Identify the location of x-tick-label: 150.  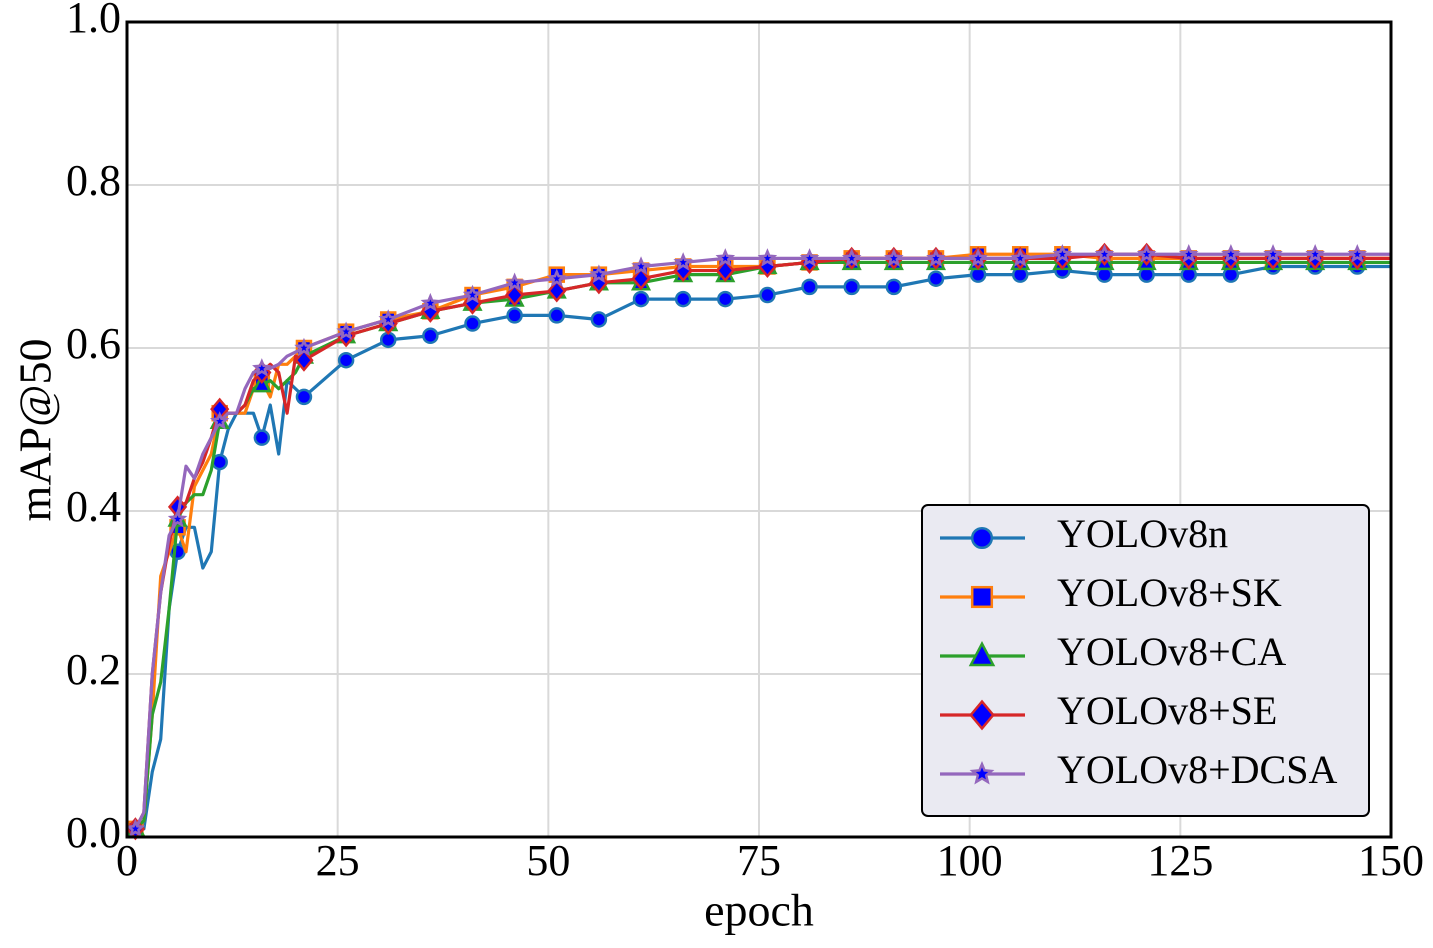
(1391, 860).